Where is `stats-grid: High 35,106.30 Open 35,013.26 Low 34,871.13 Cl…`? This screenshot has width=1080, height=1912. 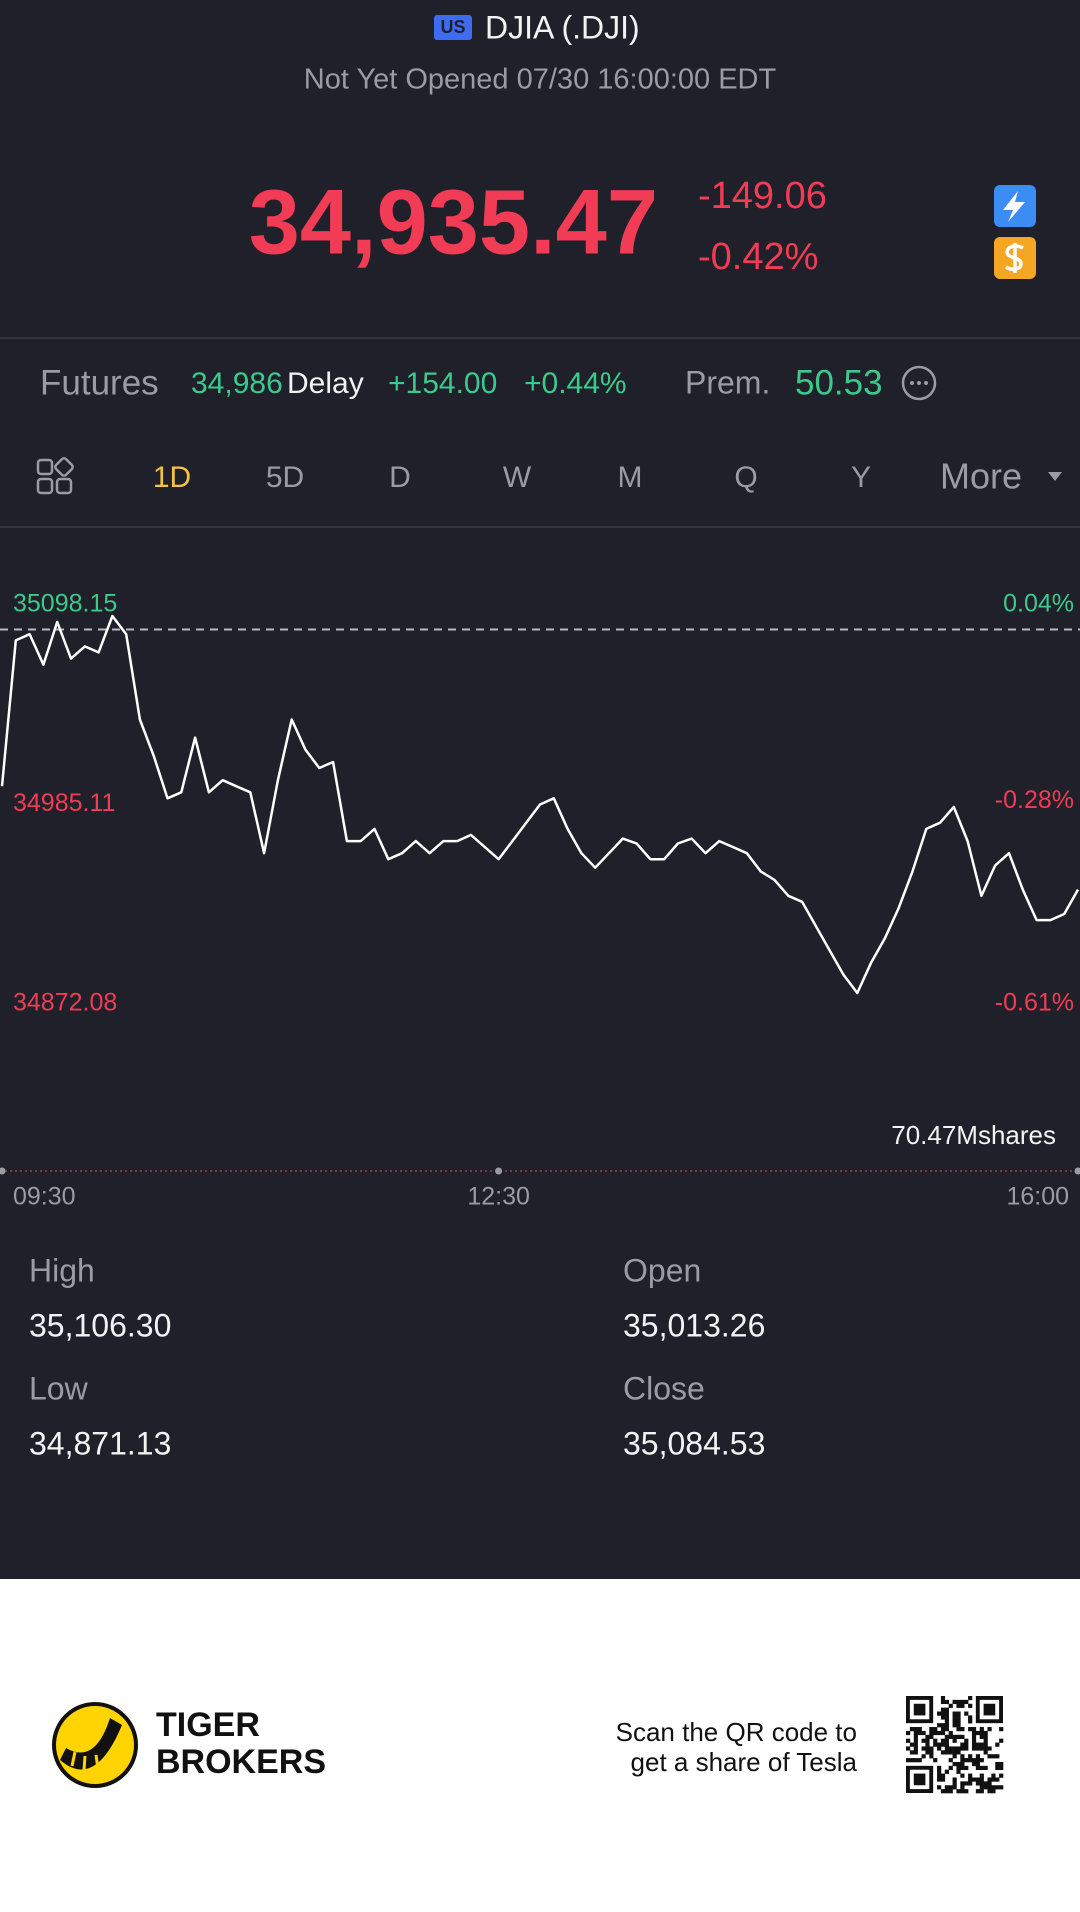
stats-grid: High 35,106.30 Open 35,013.26 Low 34,871.13 Cl… is located at coordinates (397, 1356).